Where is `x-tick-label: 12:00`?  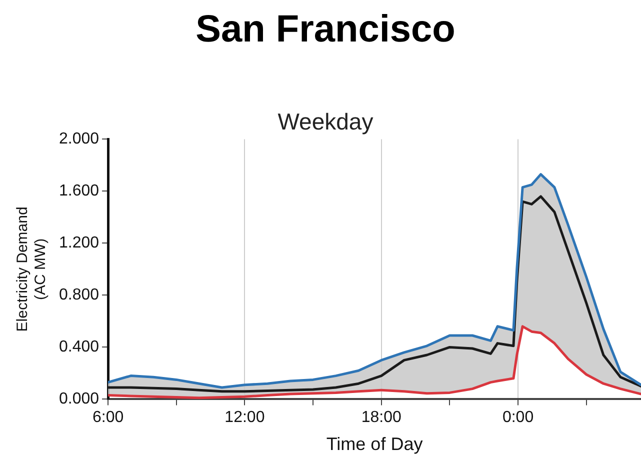
x-tick-label: 12:00 is located at coordinates (244, 417).